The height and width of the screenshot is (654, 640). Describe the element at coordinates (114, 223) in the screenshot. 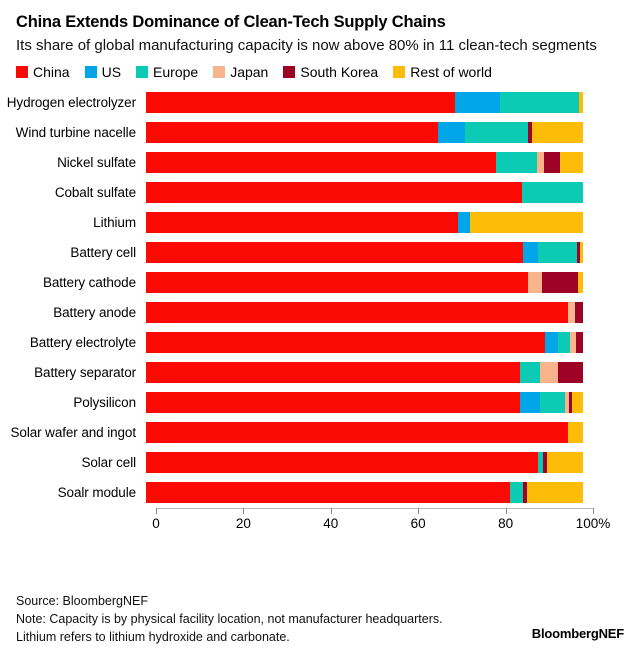

I see `bar-row-label: Lithium` at that location.